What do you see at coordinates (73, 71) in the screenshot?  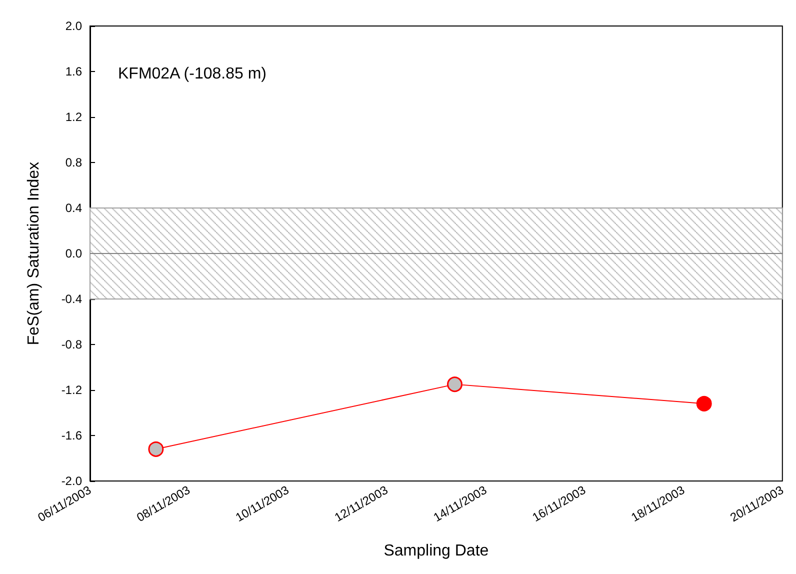 I see `y-tick-label: 1.6` at bounding box center [73, 71].